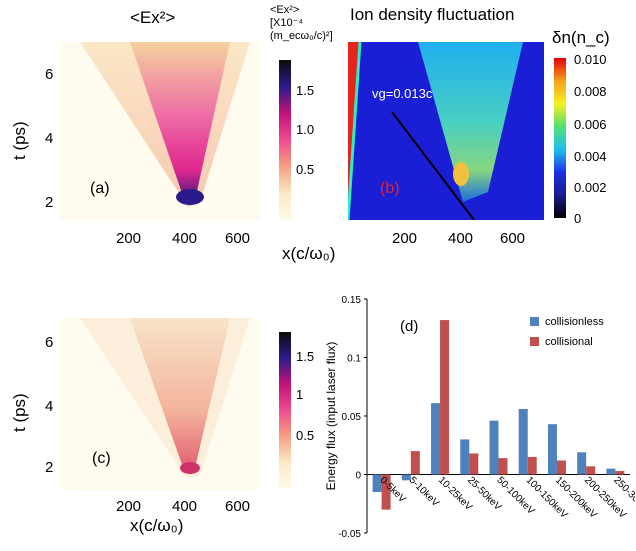 This screenshot has width=636, height=551. I want to click on colorbar-a-tick: 1.5, so click(305, 90).